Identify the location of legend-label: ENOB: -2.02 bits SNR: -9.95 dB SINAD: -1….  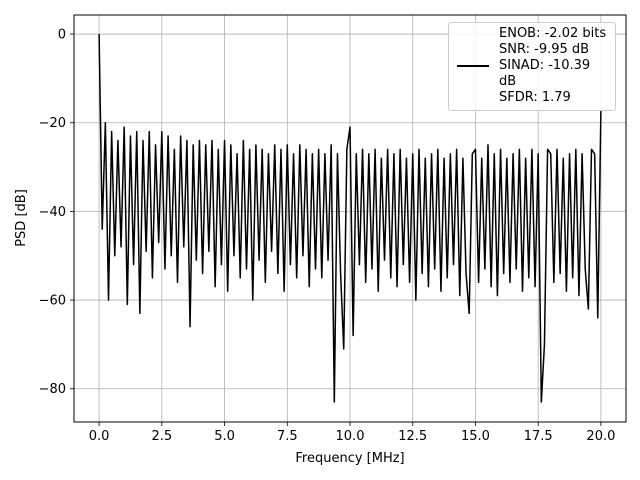
(553, 65).